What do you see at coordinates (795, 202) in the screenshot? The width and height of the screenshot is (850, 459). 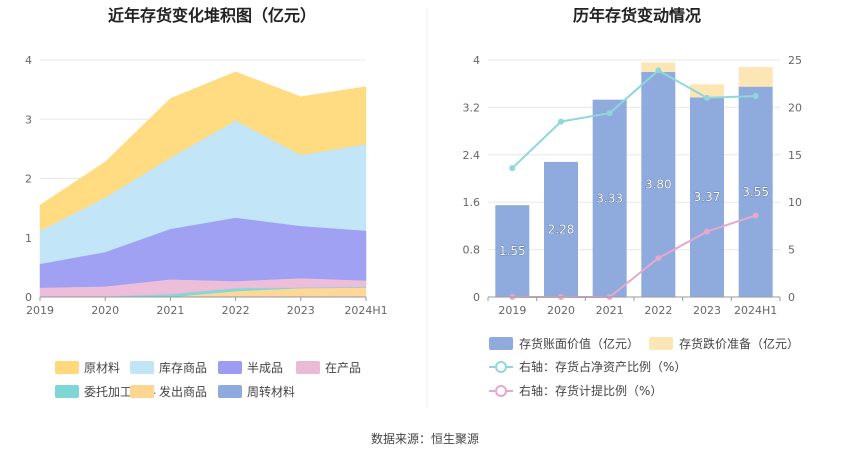 I see `right-y2-tick-label: 10` at bounding box center [795, 202].